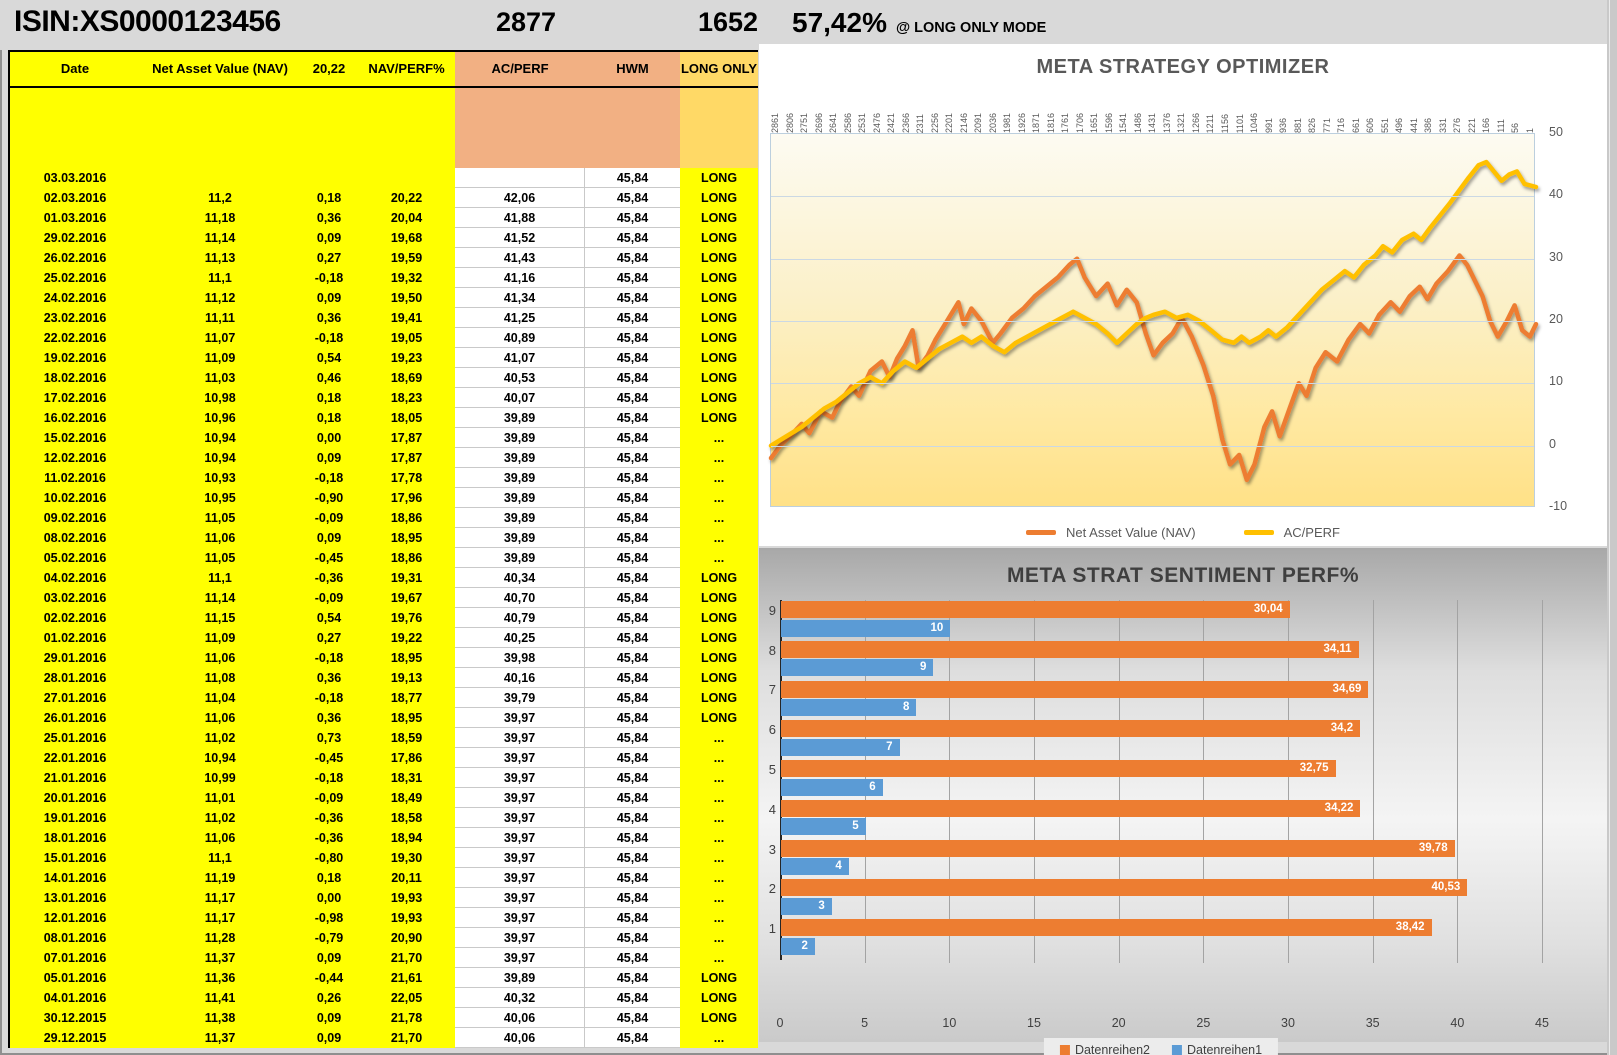 Image resolution: width=1617 pixels, height=1055 pixels. What do you see at coordinates (220, 778) in the screenshot?
I see `cell-nav: 10,99` at bounding box center [220, 778].